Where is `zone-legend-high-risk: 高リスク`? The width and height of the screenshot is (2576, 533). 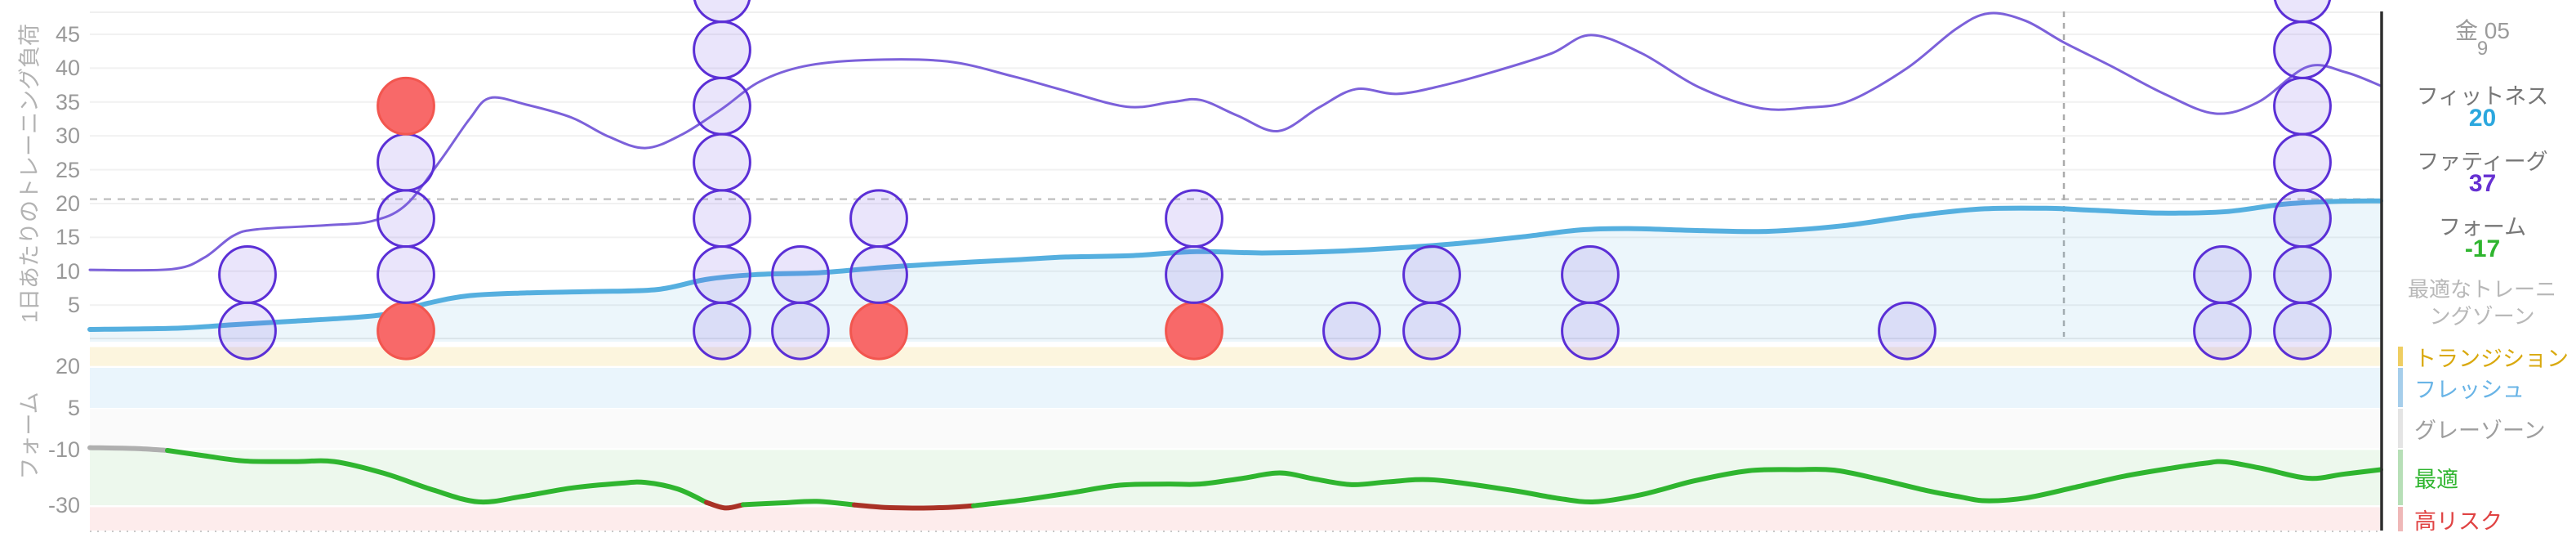 zone-legend-high-risk: 高リスク is located at coordinates (2450, 520).